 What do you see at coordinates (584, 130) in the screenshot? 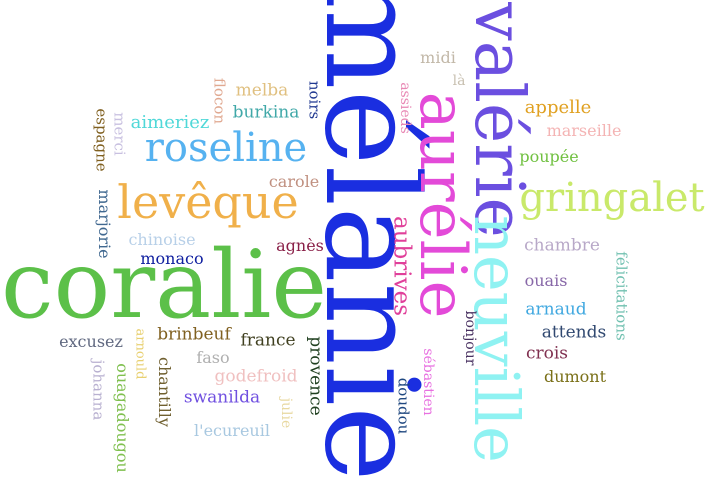
I see `word-marseille: marseille` at bounding box center [584, 130].